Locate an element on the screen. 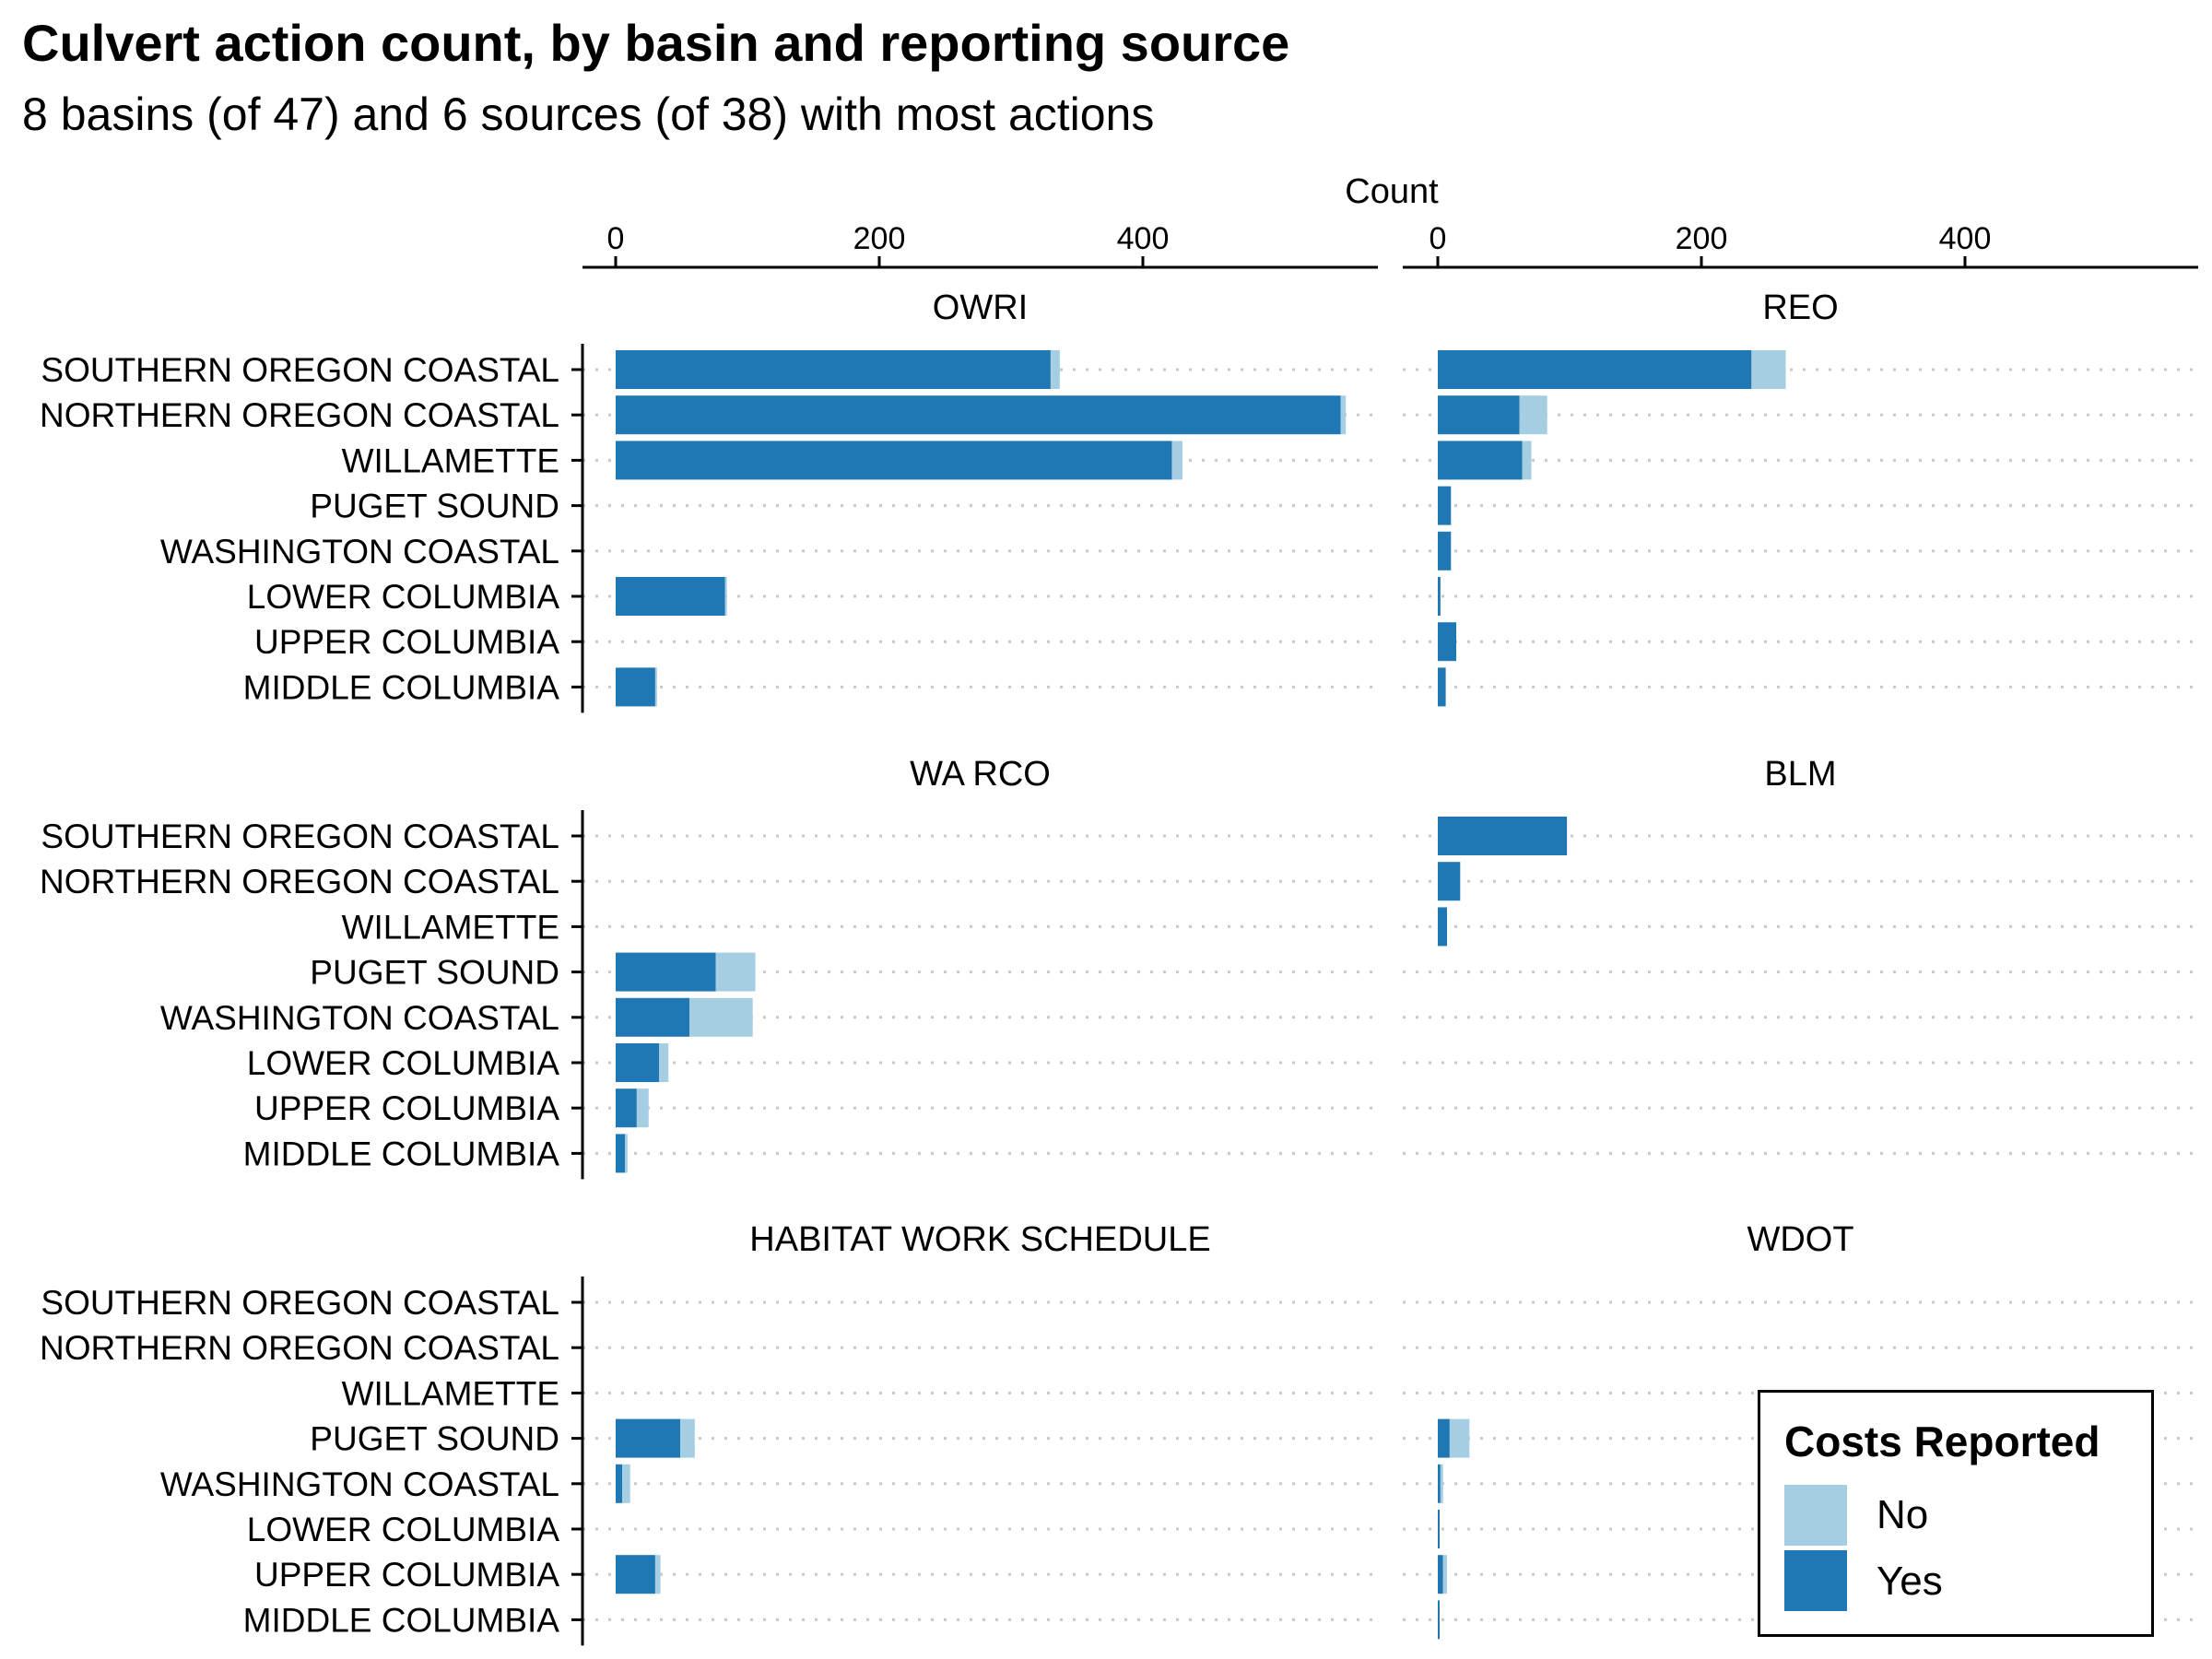 The width and height of the screenshot is (2212, 1659). bar-owri-willamette-no is located at coordinates (1176, 460).